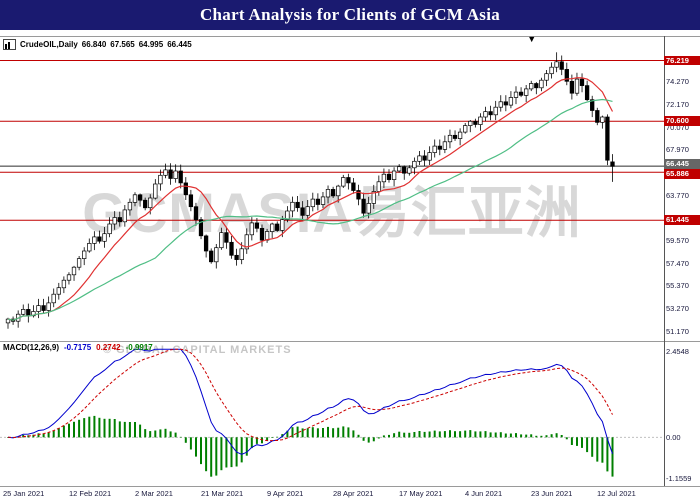 The image size is (700, 500). I want to click on page-title: Chart Analysis for Clients of GCM Asia, so click(350, 14).